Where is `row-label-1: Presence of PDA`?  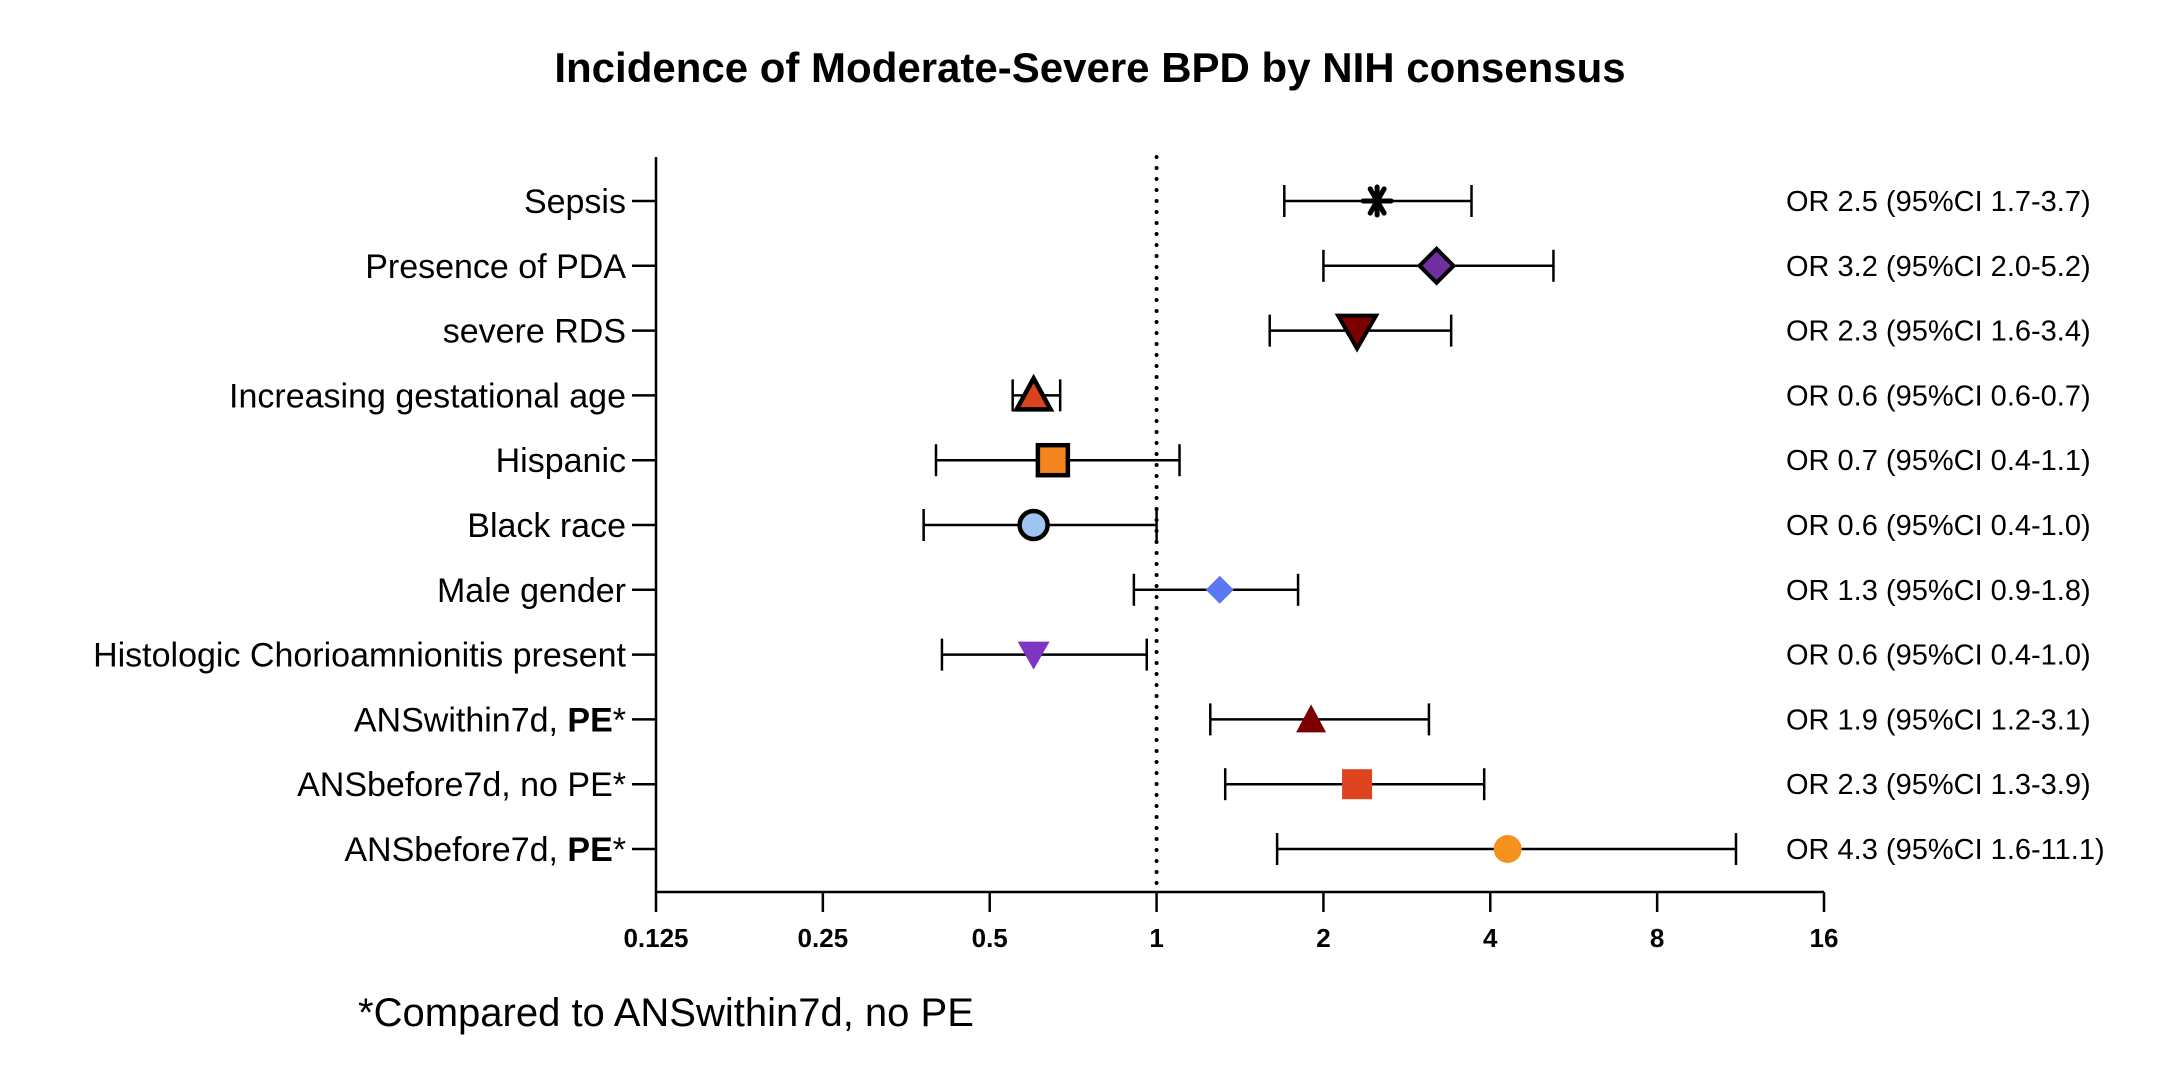
row-label-1: Presence of PDA is located at coordinates (495, 267).